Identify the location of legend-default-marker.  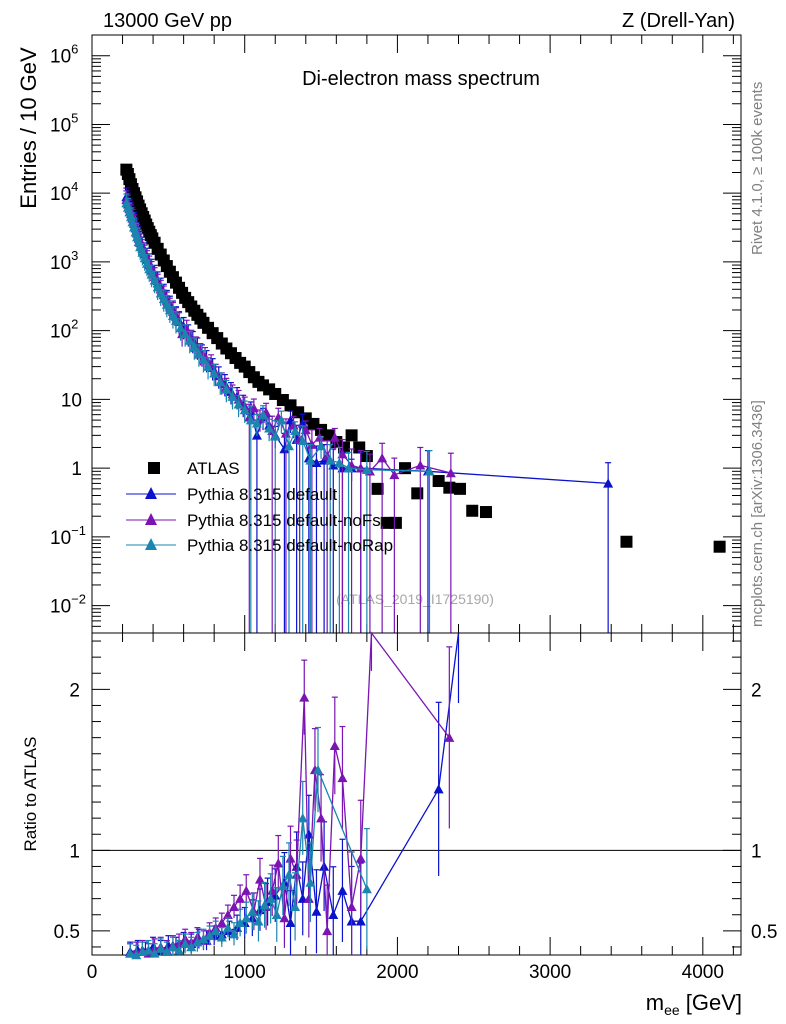
(151, 493).